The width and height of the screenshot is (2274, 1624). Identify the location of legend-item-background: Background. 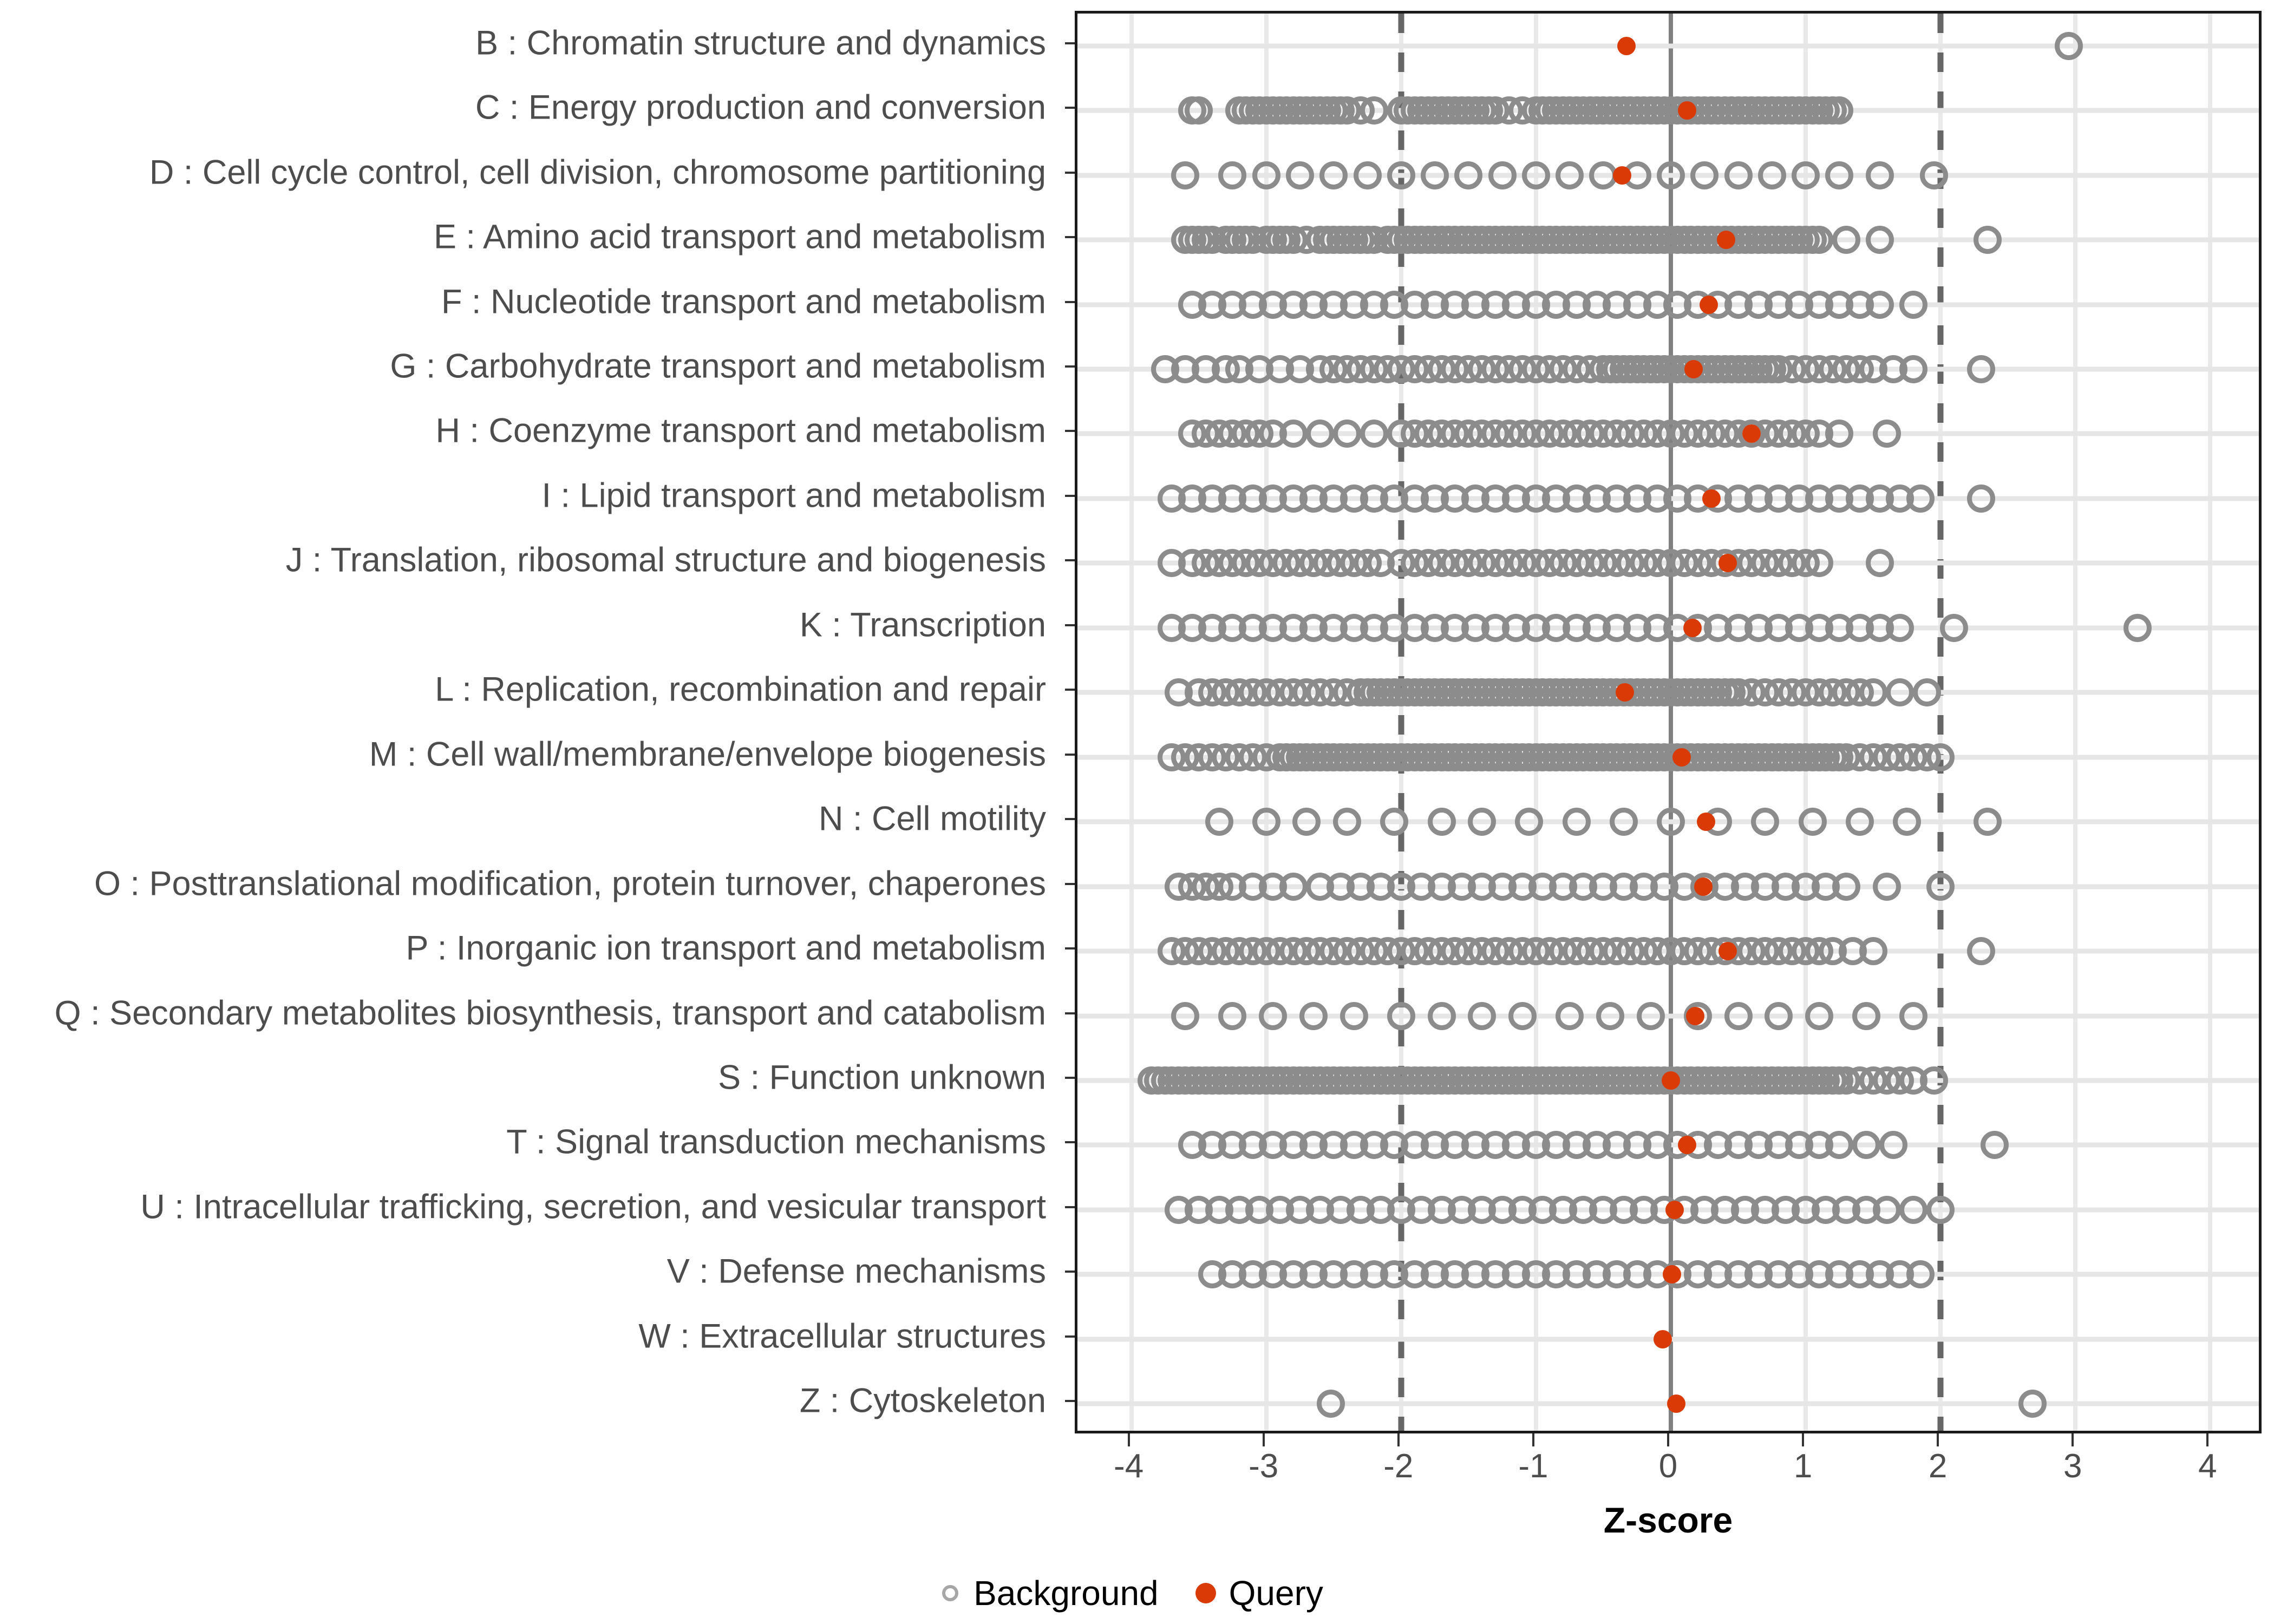
(1055, 1593).